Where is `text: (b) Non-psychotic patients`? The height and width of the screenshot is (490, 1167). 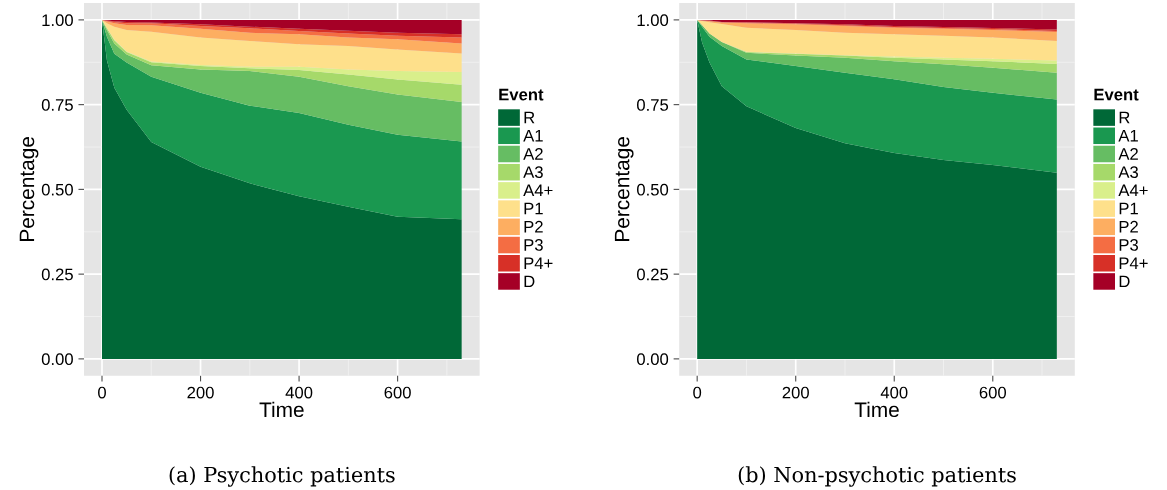 text: (b) Non-psychotic patients is located at coordinates (877, 476).